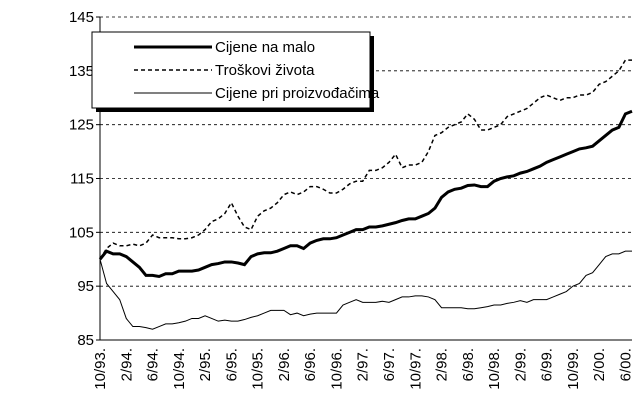 The width and height of the screenshot is (635, 409). What do you see at coordinates (81, 232) in the screenshot?
I see `y-tick-label: 105` at bounding box center [81, 232].